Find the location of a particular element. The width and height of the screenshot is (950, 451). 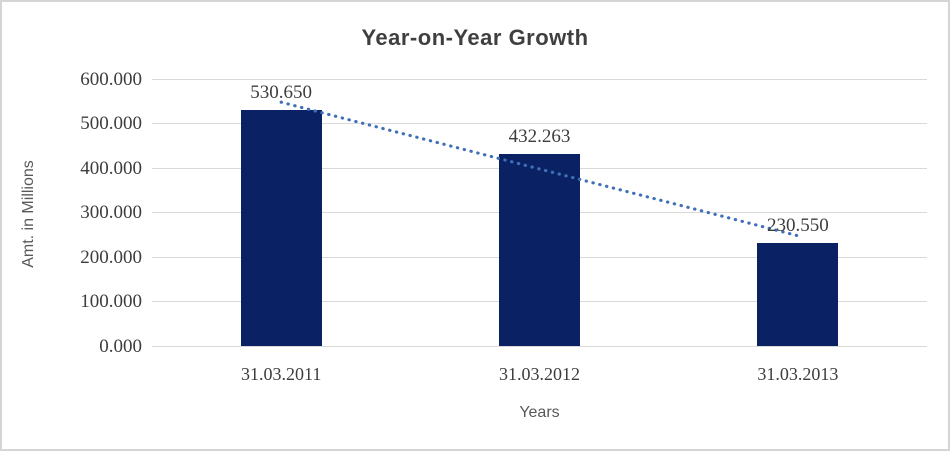

y-axis-tick-label: 0.000 is located at coordinates (120, 346).